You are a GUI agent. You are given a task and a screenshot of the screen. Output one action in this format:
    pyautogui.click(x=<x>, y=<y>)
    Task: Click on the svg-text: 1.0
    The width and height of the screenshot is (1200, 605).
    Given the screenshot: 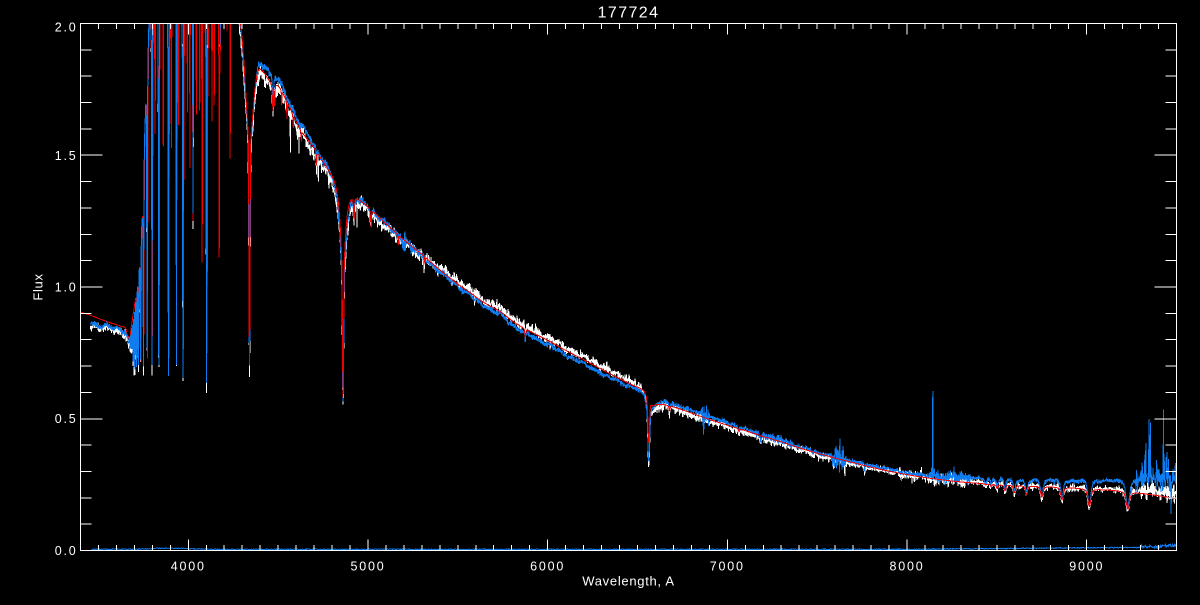 What is the action you would take?
    pyautogui.click(x=66, y=288)
    